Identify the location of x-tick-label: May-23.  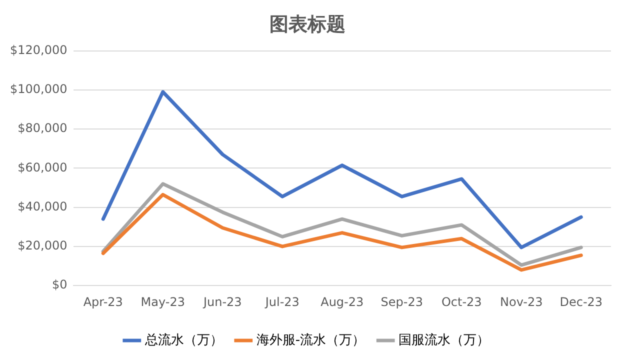
(162, 301).